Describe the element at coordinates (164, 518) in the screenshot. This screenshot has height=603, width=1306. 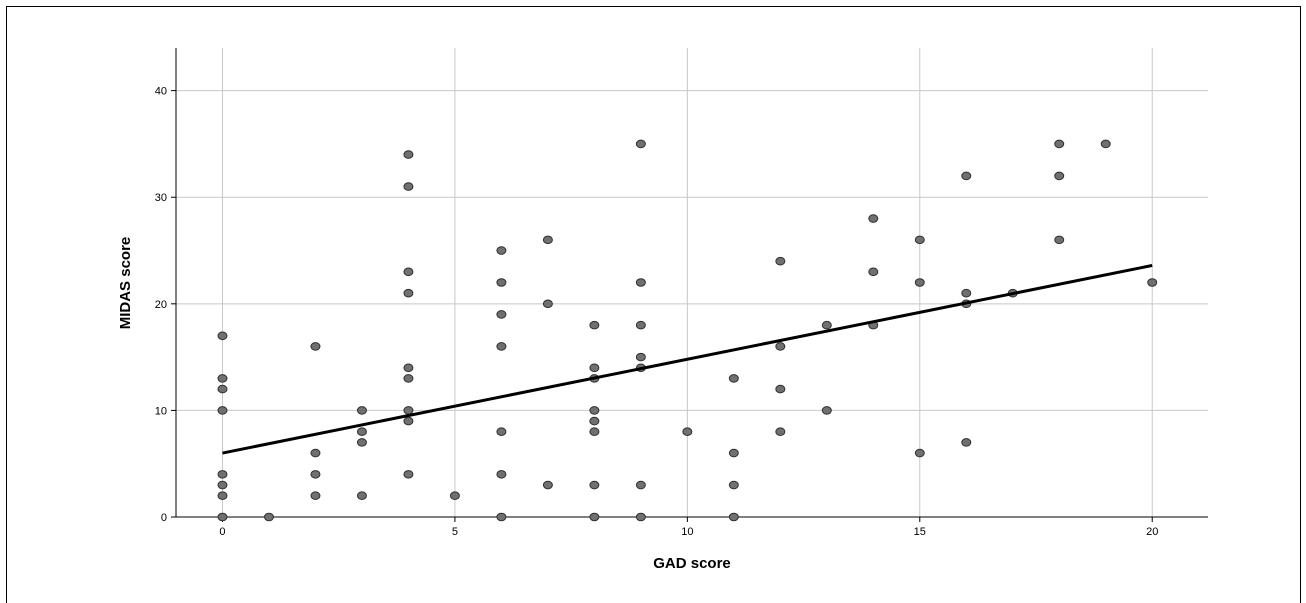
I see `y-tick-label: 0` at that location.